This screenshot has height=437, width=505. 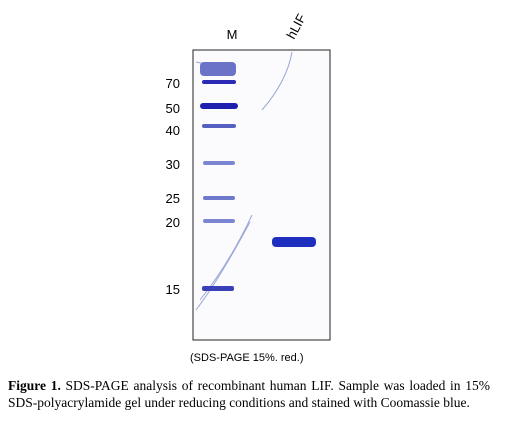 What do you see at coordinates (34, 385) in the screenshot?
I see `caption-label: Figure 1.` at bounding box center [34, 385].